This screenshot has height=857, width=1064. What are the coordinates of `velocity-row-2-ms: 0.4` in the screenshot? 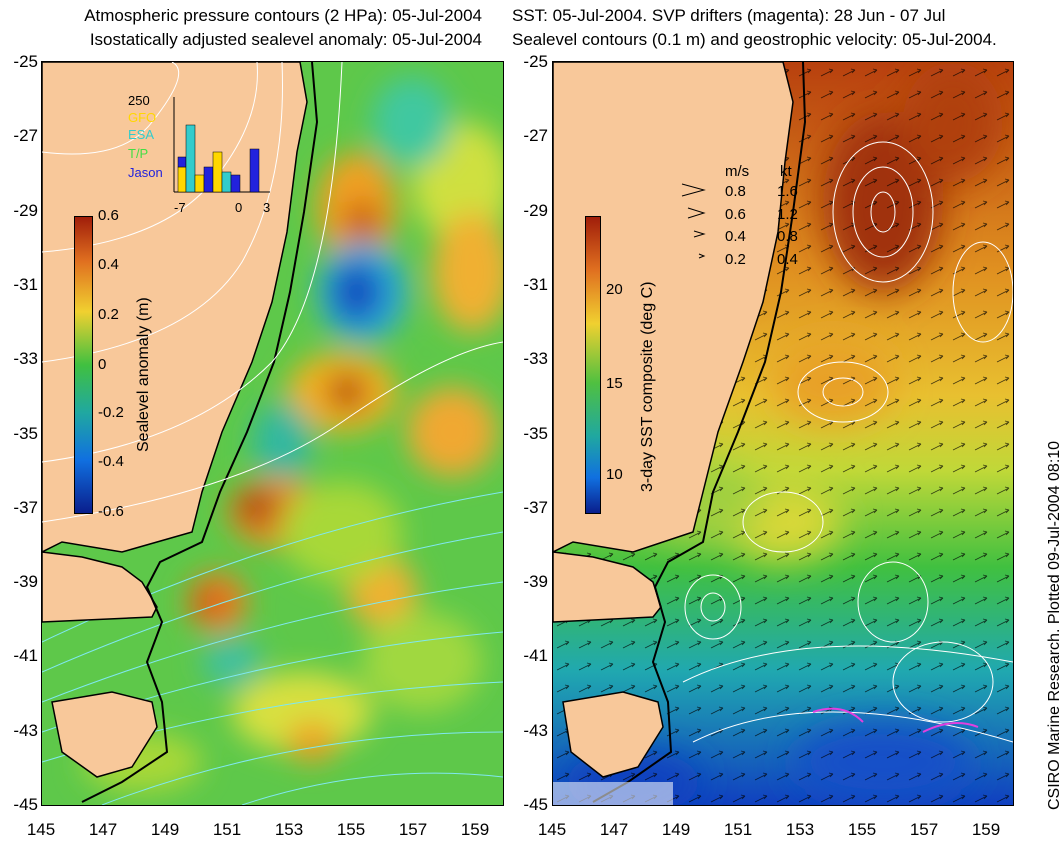 It's located at (735, 236).